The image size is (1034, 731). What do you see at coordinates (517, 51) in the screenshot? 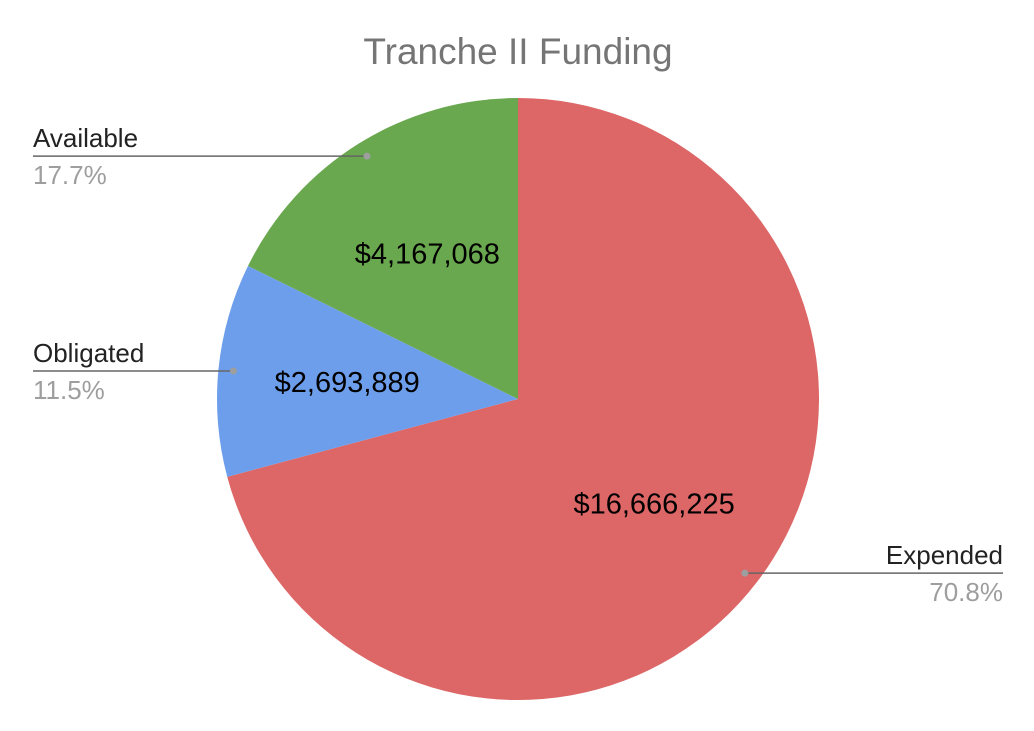
I see `chart-title: Tranche II Funding` at bounding box center [517, 51].